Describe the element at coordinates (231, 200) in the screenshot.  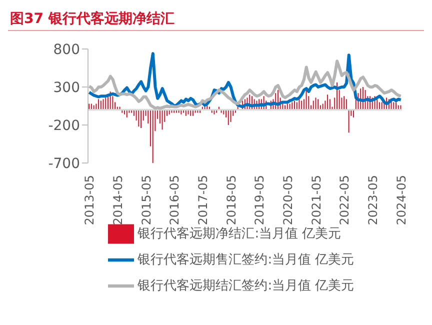
I see `x-tick-label: 2018-05` at that location.